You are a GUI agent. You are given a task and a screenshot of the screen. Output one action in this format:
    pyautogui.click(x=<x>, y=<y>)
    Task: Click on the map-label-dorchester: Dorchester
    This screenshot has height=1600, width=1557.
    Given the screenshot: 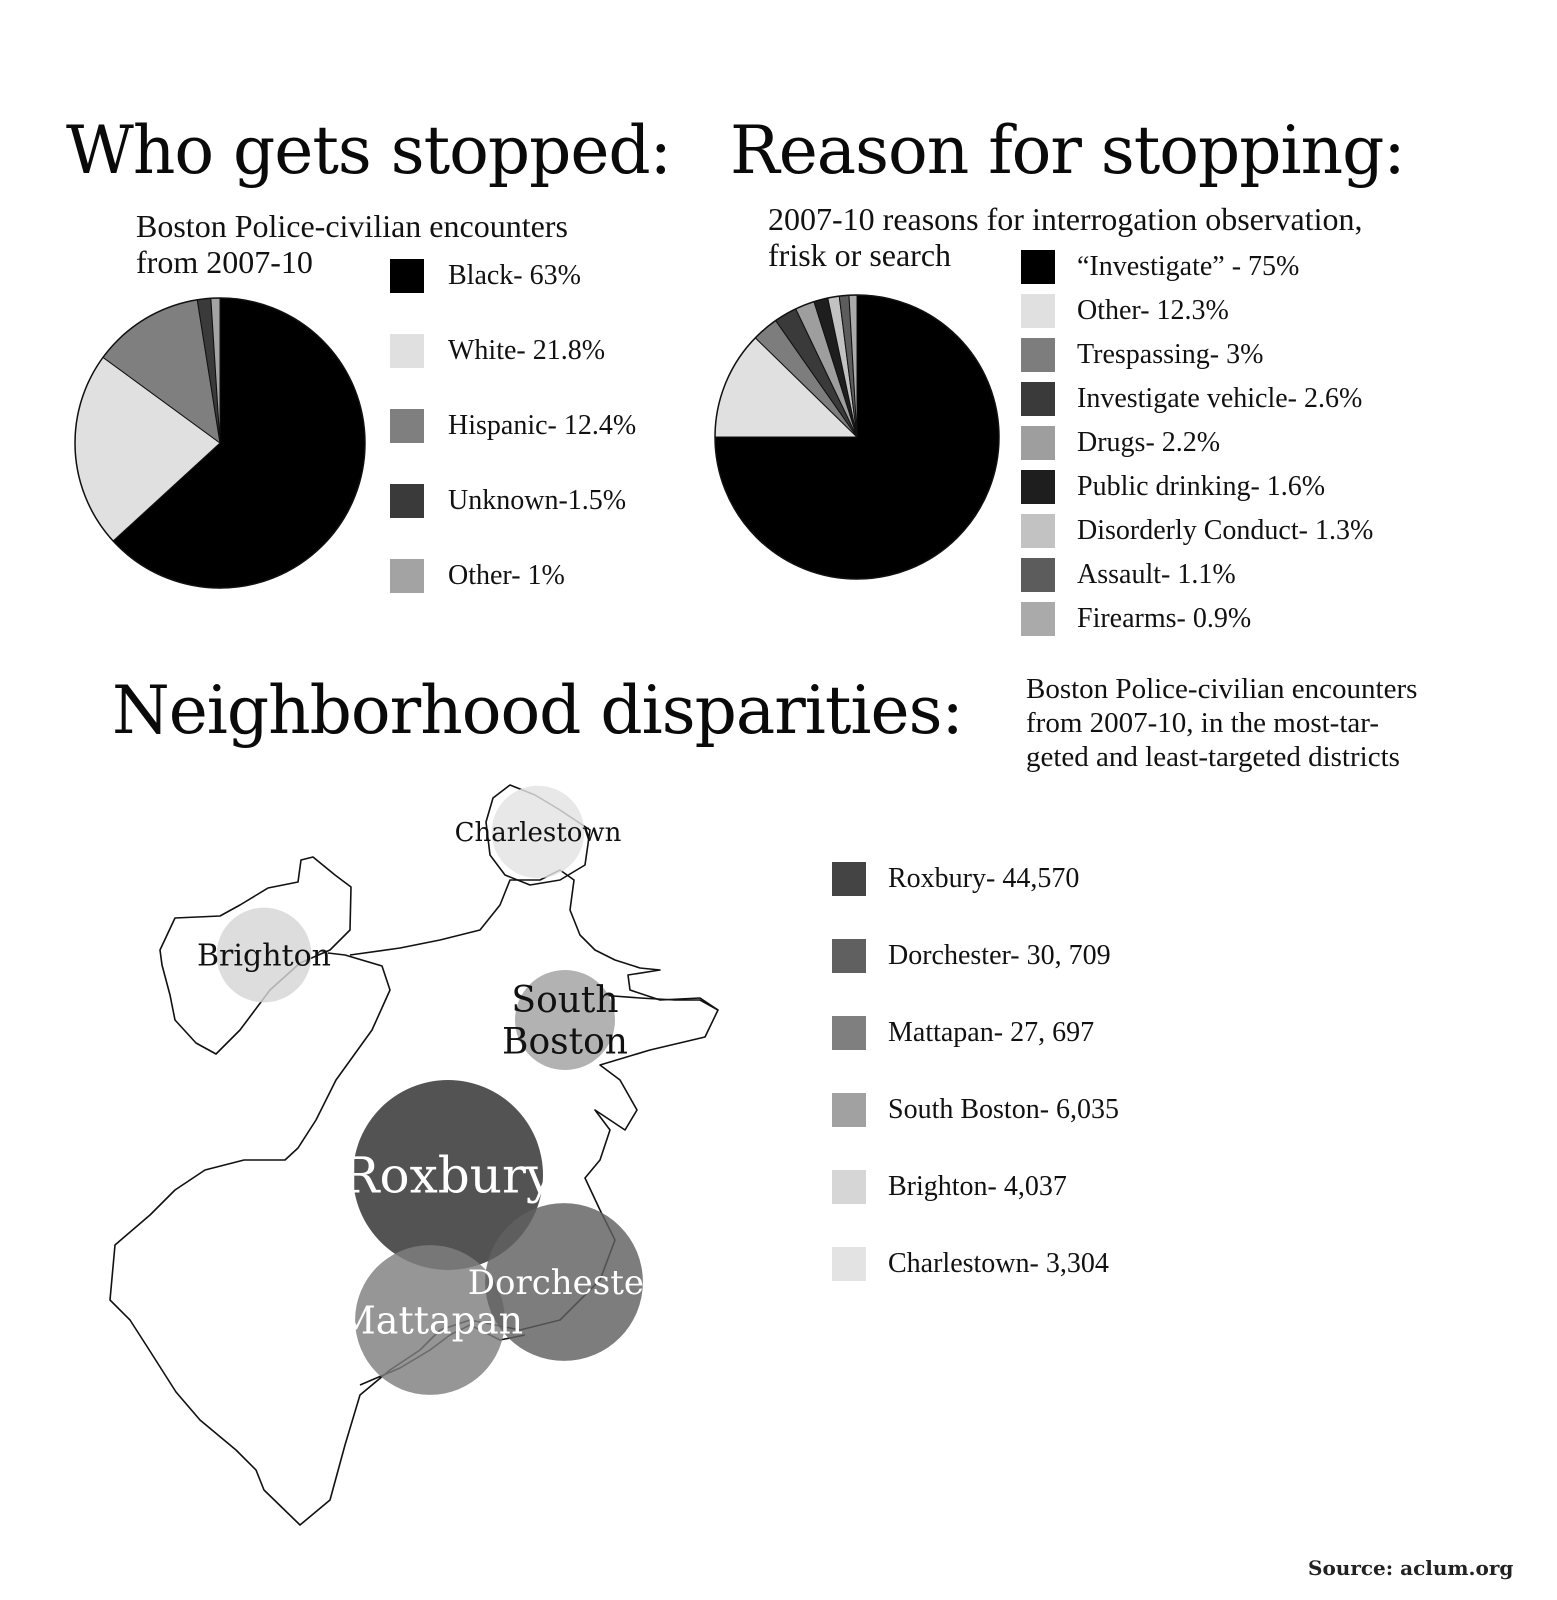 What is the action you would take?
    pyautogui.click(x=564, y=1283)
    